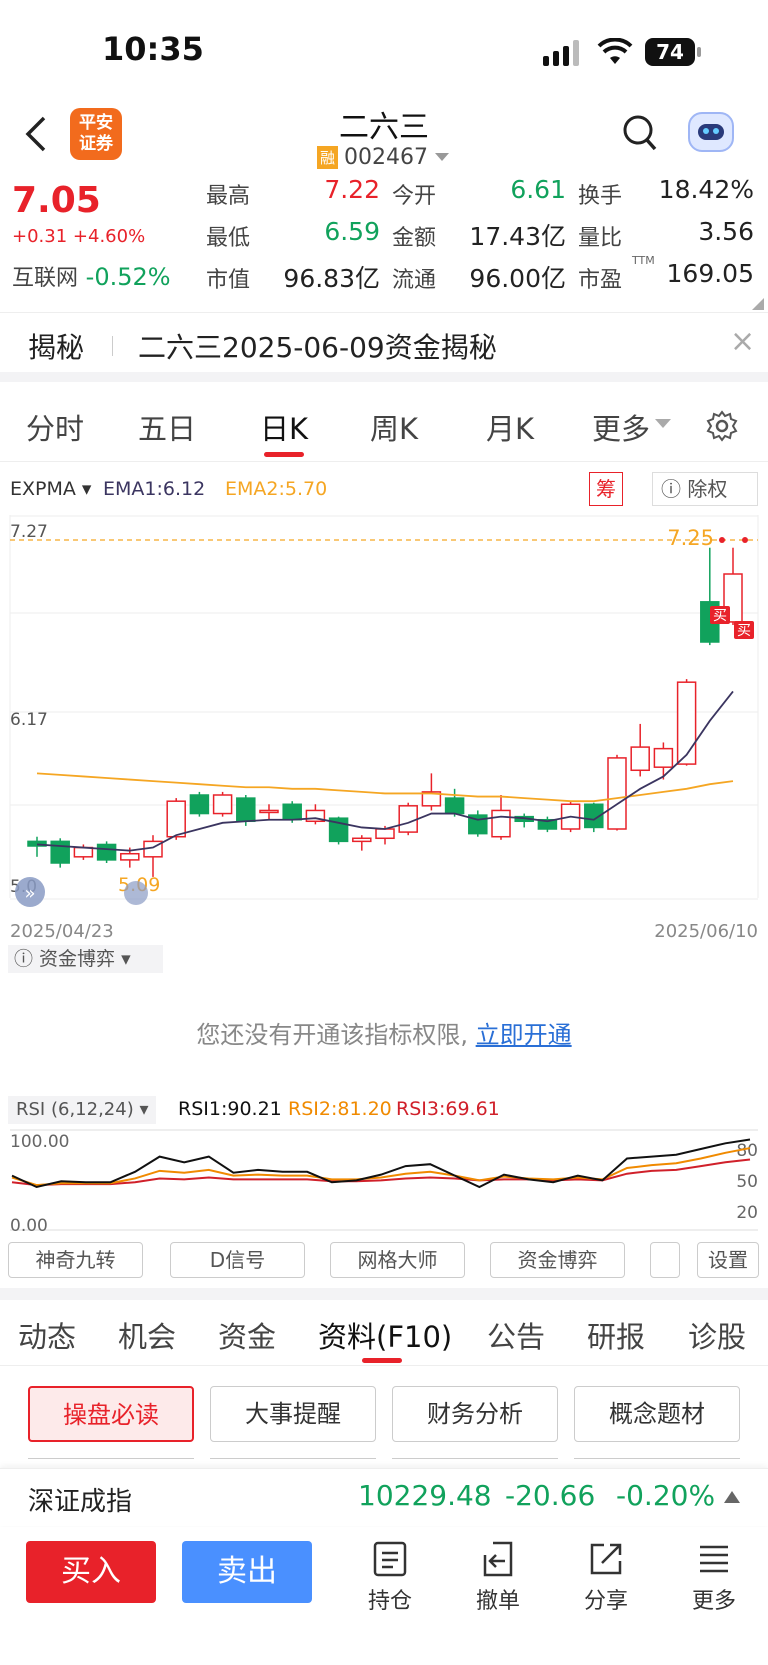 The height and width of the screenshot is (1665, 768). I want to click on permission-text: 您还没有开通该指标权限,, so click(332, 1035).